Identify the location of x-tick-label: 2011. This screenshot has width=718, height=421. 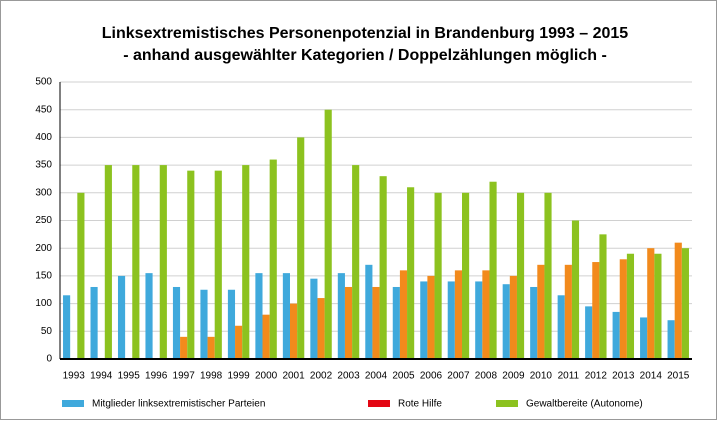
(569, 376).